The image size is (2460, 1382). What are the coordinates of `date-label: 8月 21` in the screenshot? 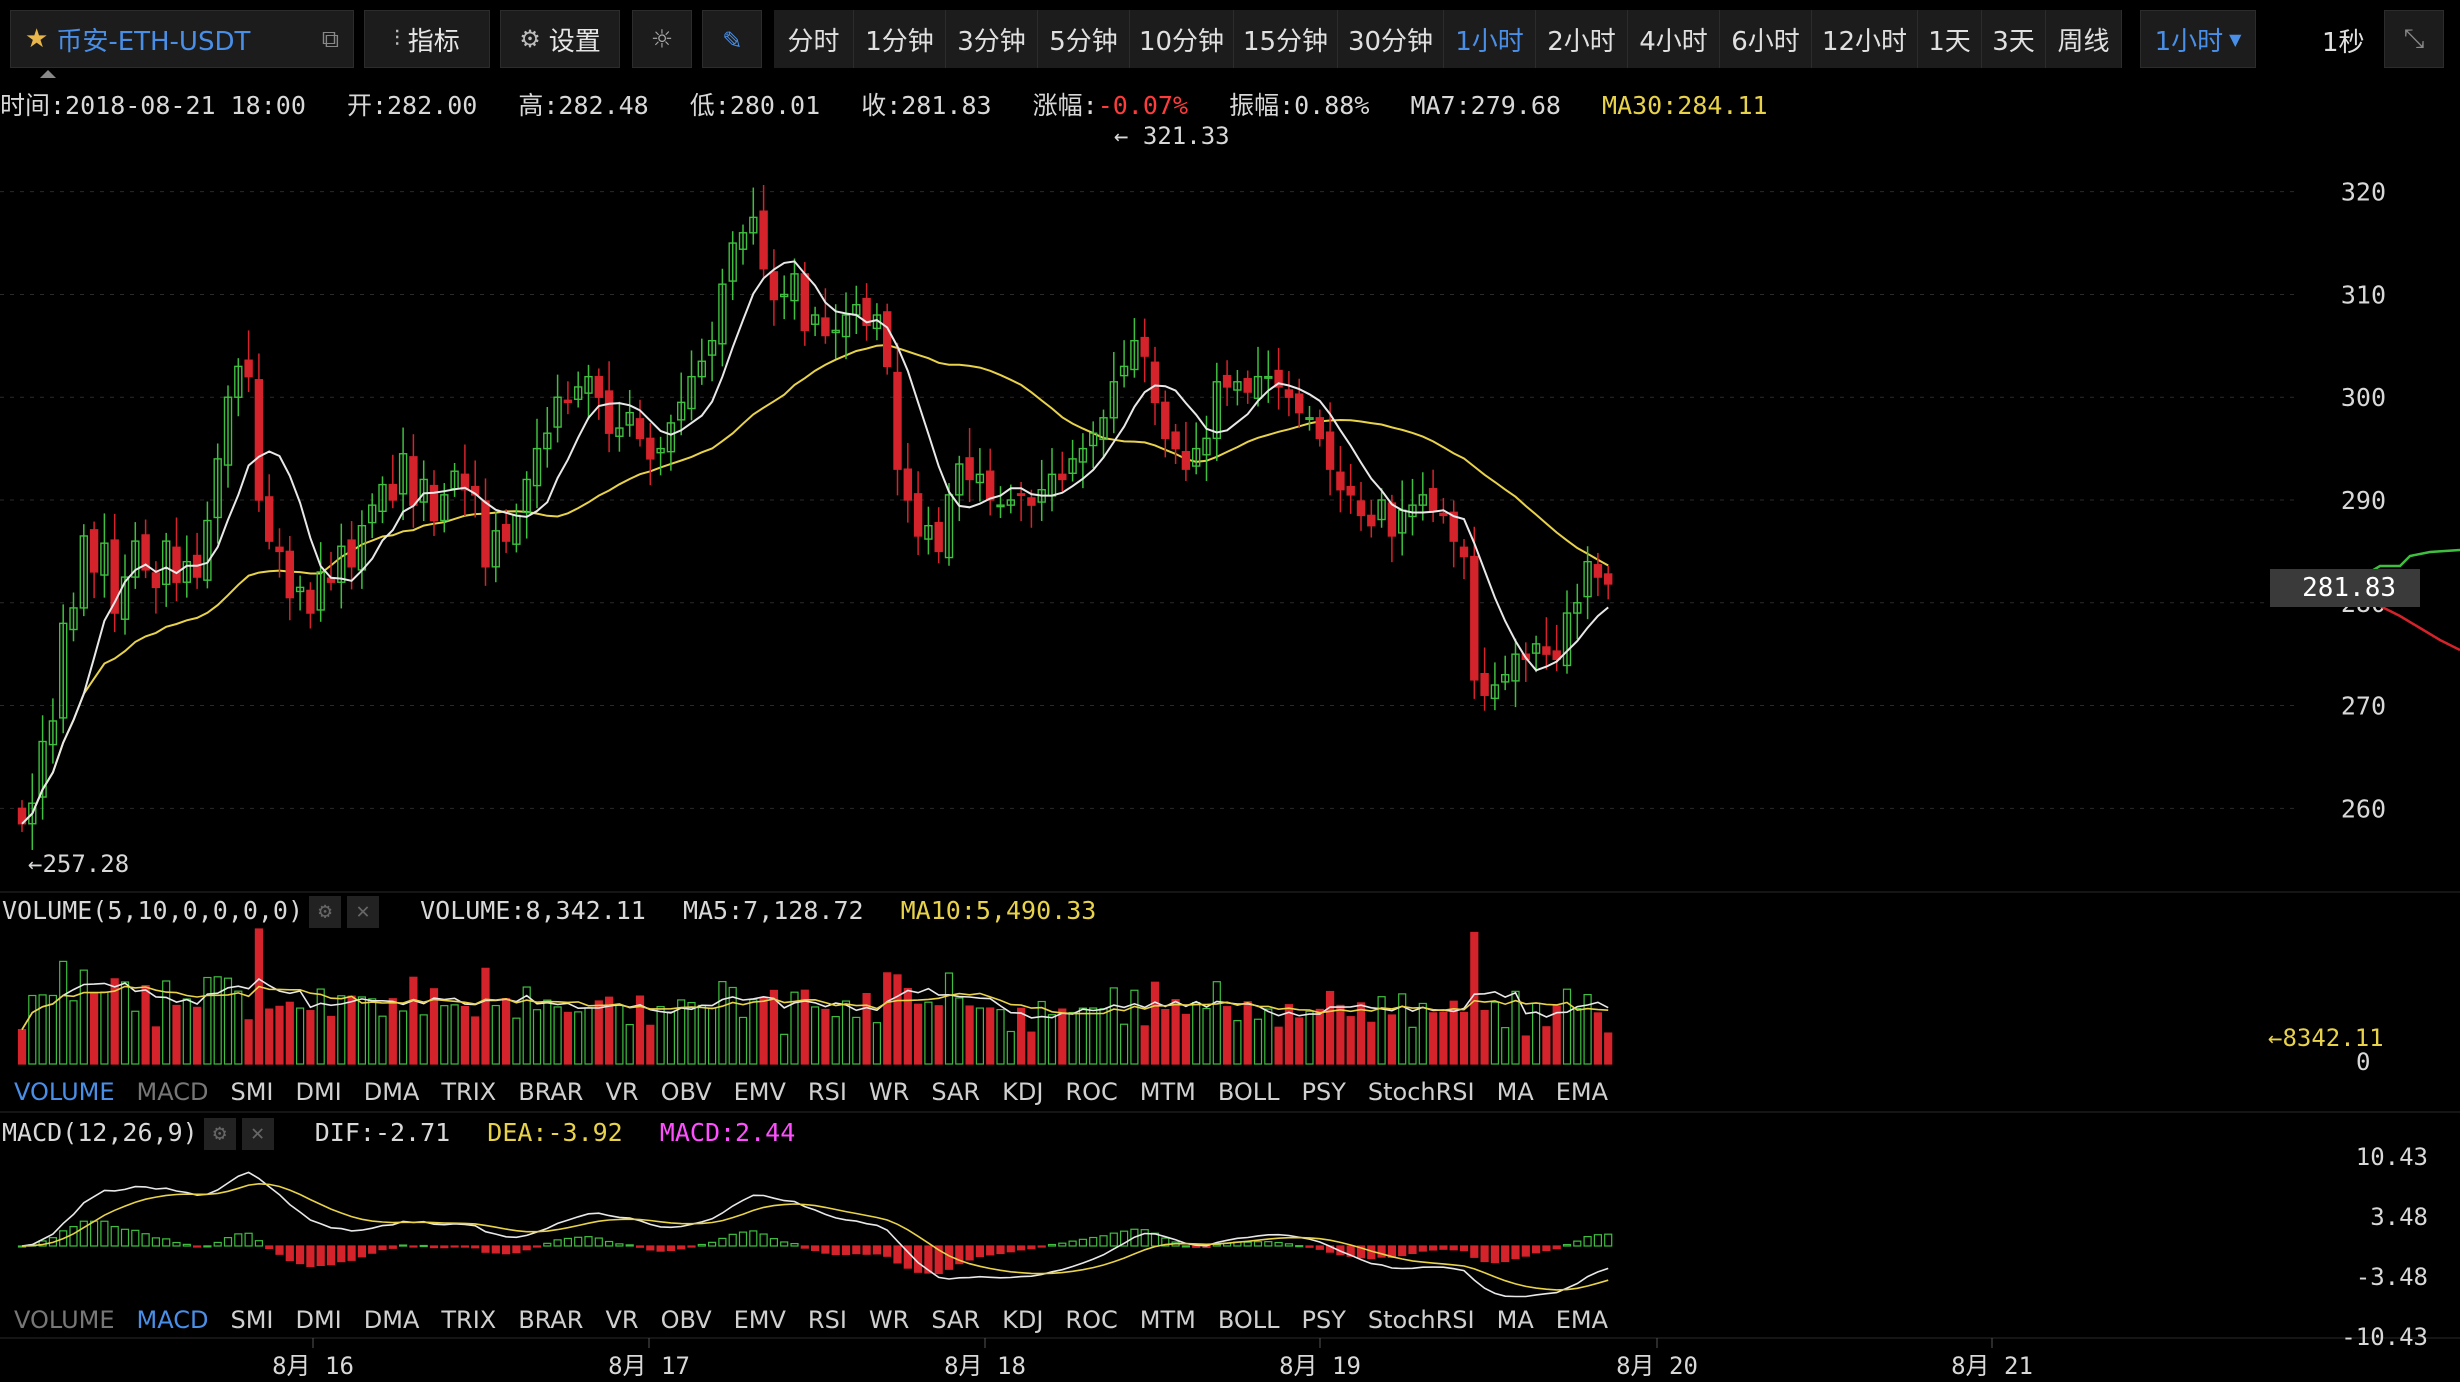 It's located at (1992, 1366).